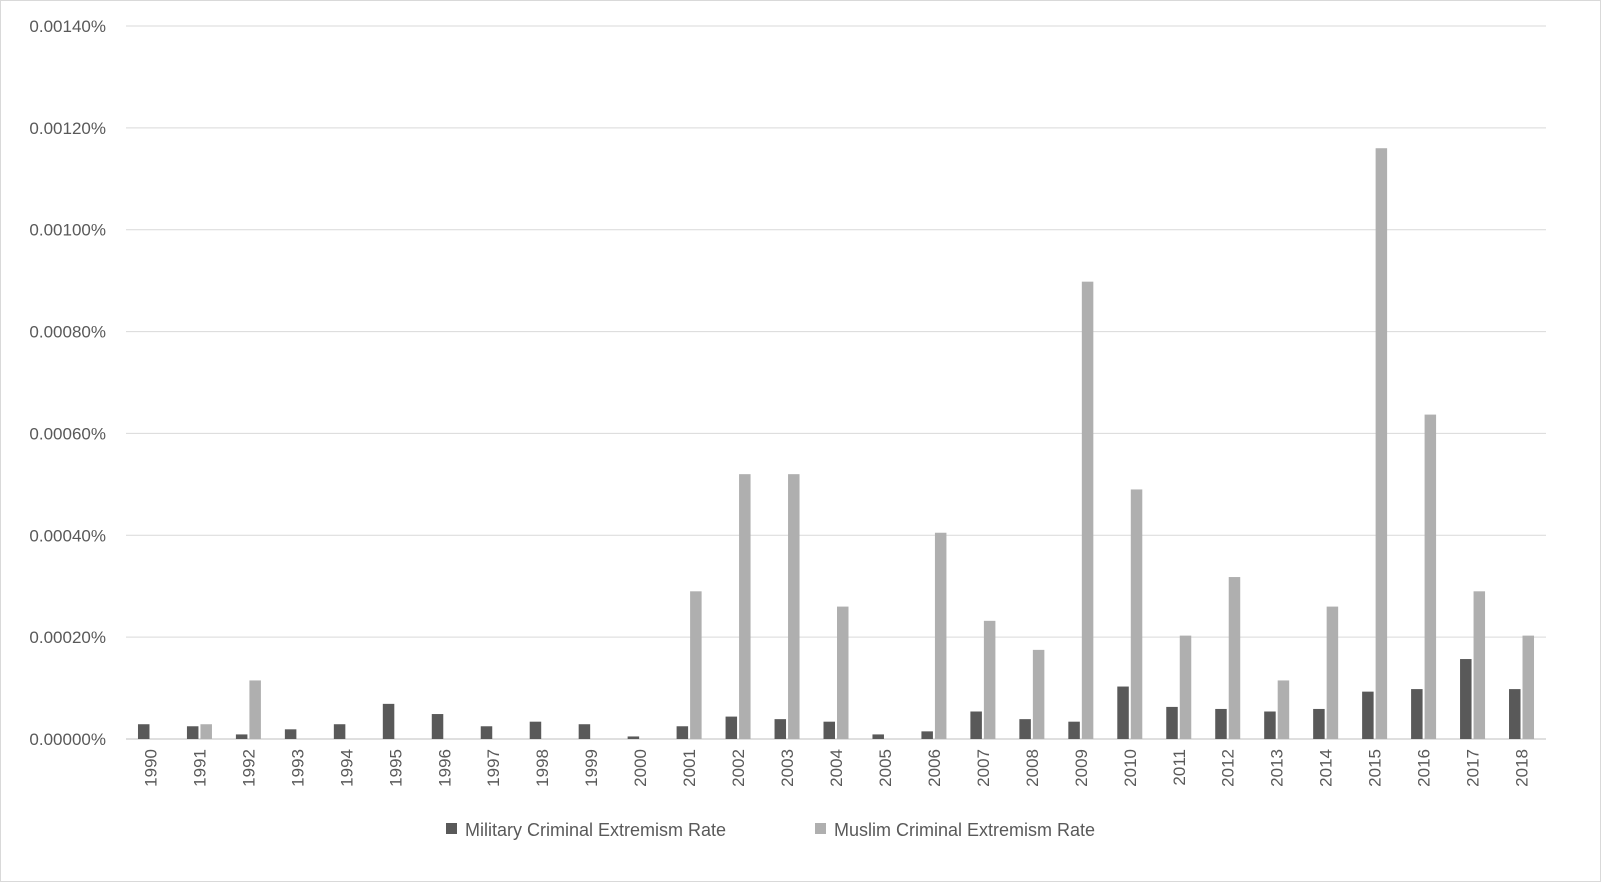 This screenshot has height=882, width=1601. Describe the element at coordinates (67, 535) in the screenshot. I see `y-tick-label: 0.00040%` at that location.